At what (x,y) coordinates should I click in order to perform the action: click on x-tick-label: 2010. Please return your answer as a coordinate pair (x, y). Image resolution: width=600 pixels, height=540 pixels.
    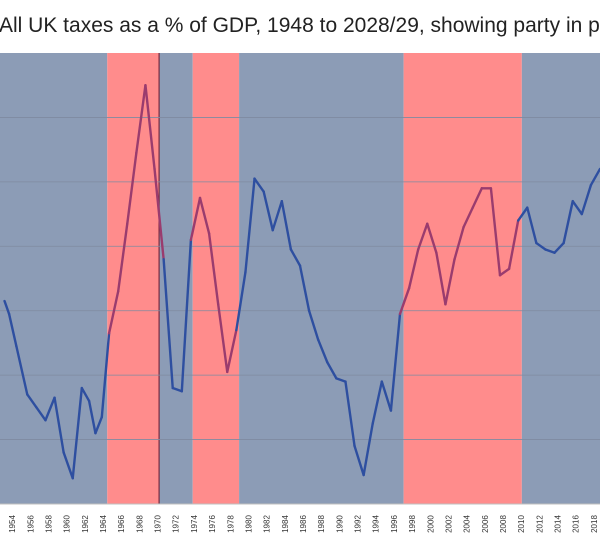
    Looking at the image, I should click on (521, 524).